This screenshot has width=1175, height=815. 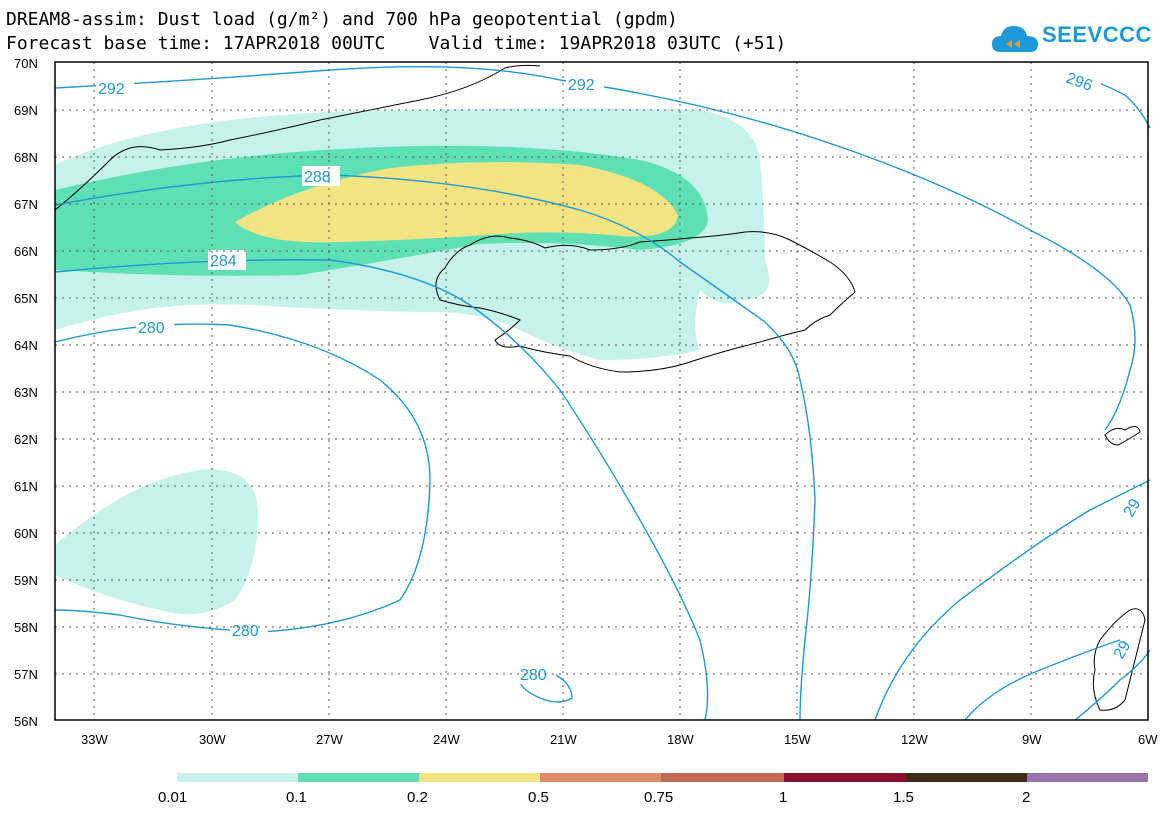 I want to click on contour-label-292-west: 292, so click(x=111, y=89).